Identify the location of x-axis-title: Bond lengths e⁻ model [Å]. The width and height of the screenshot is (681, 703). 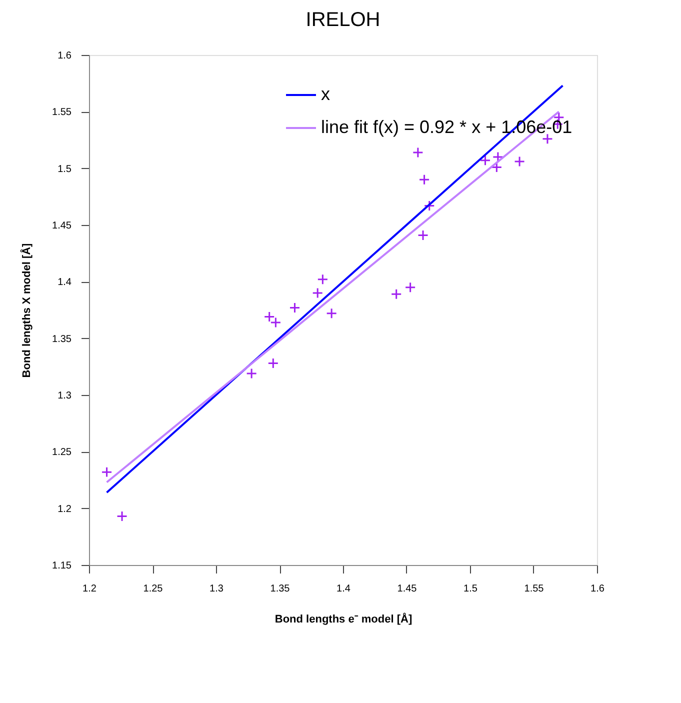
(343, 619).